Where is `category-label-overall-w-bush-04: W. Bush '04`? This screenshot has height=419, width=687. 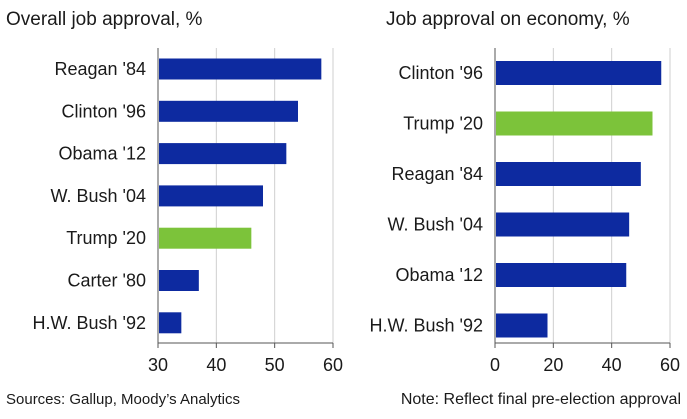 category-label-overall-w-bush-04: W. Bush '04 is located at coordinates (98, 196).